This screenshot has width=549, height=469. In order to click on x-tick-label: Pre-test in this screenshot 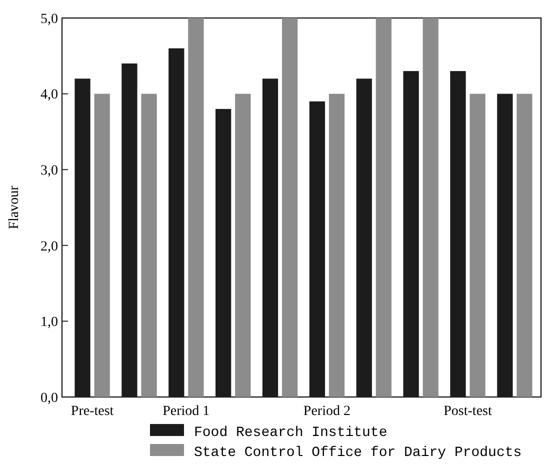, I will do `click(92, 411)`.